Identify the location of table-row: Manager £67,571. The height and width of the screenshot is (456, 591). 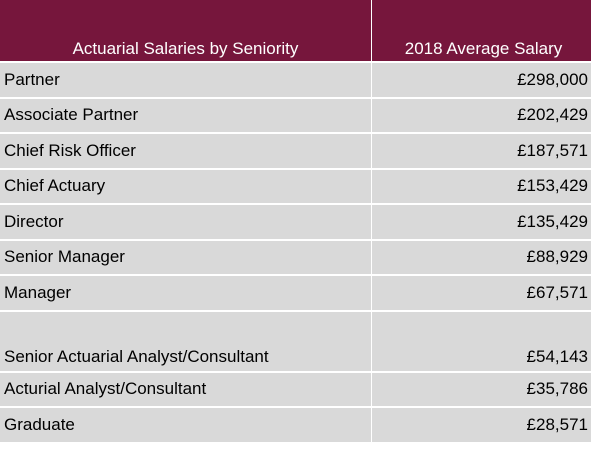
(295, 294).